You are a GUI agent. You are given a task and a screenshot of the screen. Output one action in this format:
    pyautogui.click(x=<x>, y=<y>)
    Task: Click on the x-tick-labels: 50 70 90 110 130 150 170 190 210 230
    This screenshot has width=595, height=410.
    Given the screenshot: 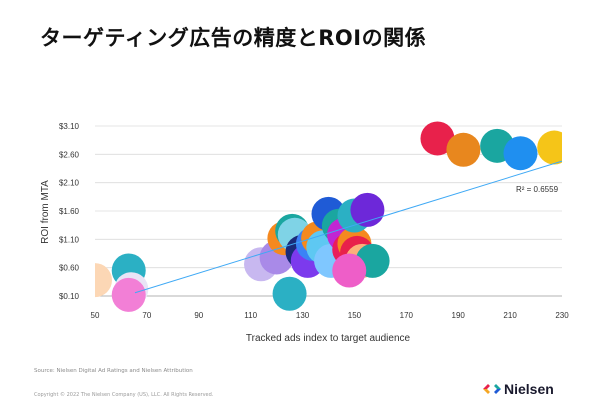 What is the action you would take?
    pyautogui.click(x=330, y=315)
    